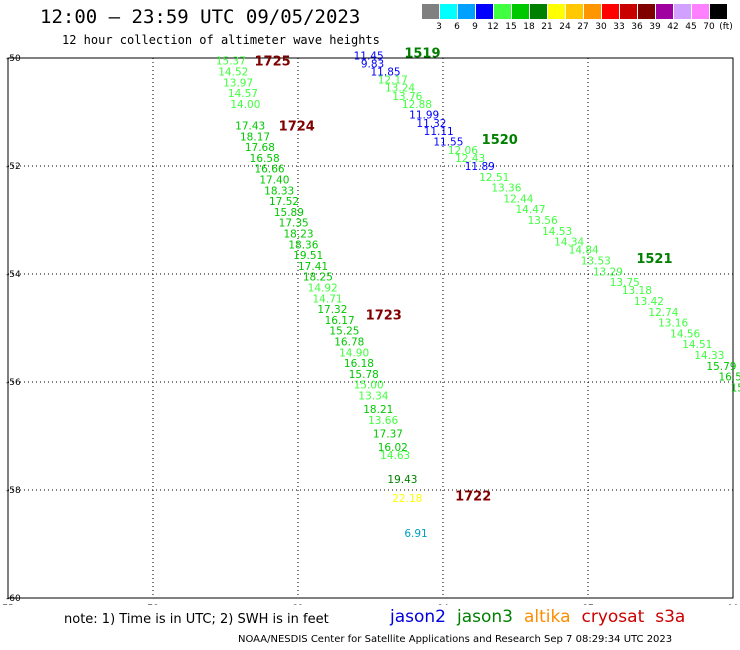 The image size is (740, 650). What do you see at coordinates (308, 256) in the screenshot?
I see `wave-height-value: 19.51` at bounding box center [308, 256].